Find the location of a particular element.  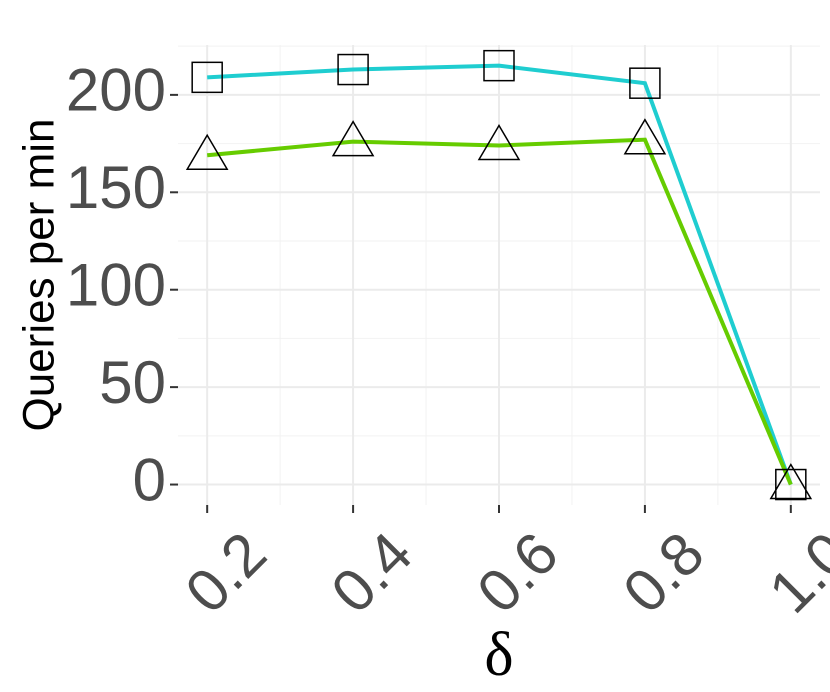

x-tick-label: 1.0 is located at coordinates (793, 572).